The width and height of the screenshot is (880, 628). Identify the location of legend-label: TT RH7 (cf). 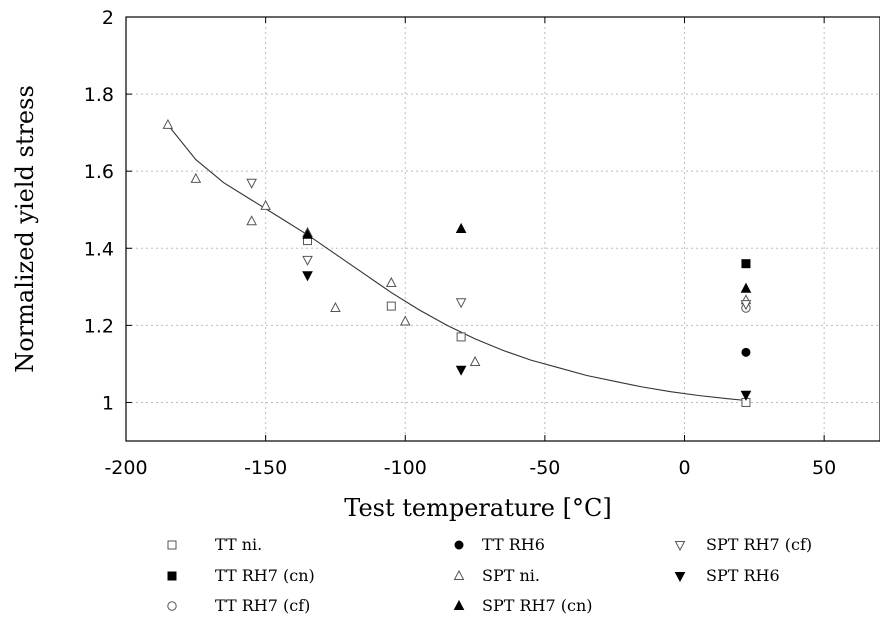
(262, 605).